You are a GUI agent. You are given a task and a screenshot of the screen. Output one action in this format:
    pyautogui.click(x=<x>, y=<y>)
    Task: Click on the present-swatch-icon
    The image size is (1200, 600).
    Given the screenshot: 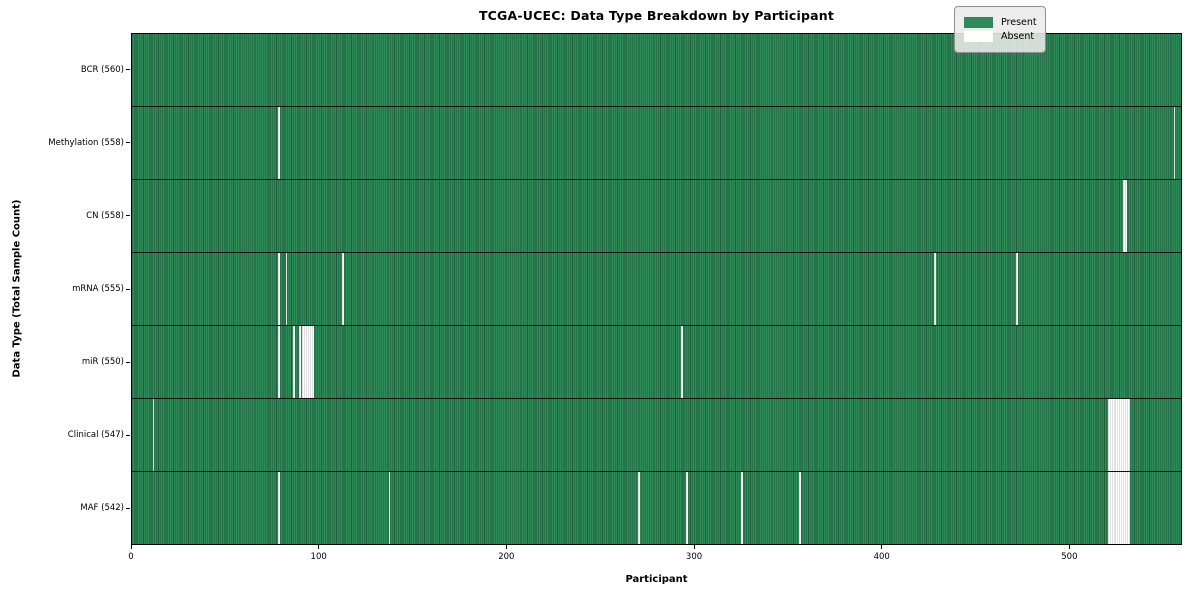 What is the action you would take?
    pyautogui.click(x=978, y=22)
    